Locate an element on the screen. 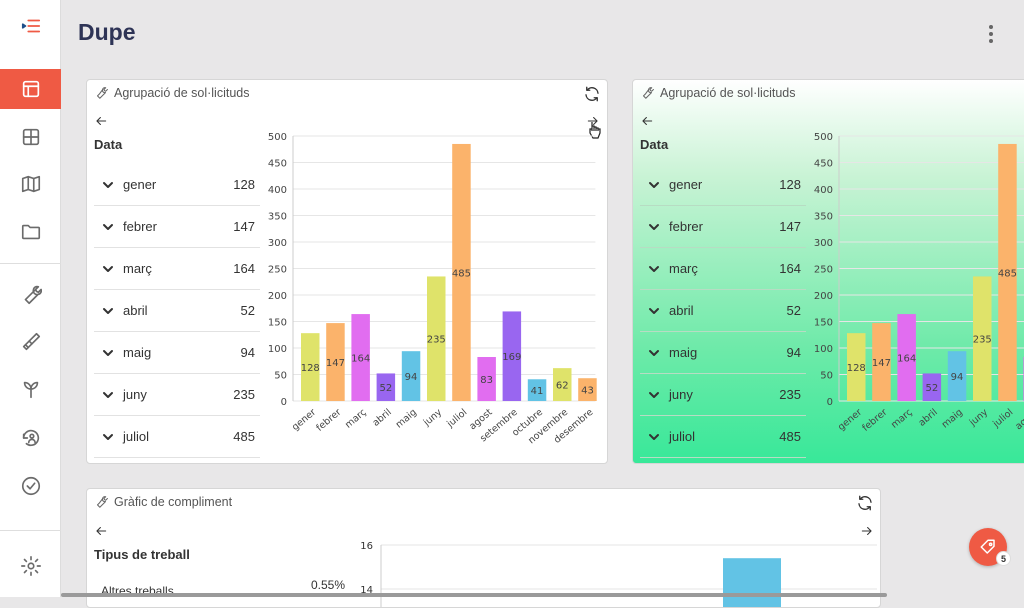  bar-value-label: 62 is located at coordinates (562, 386).